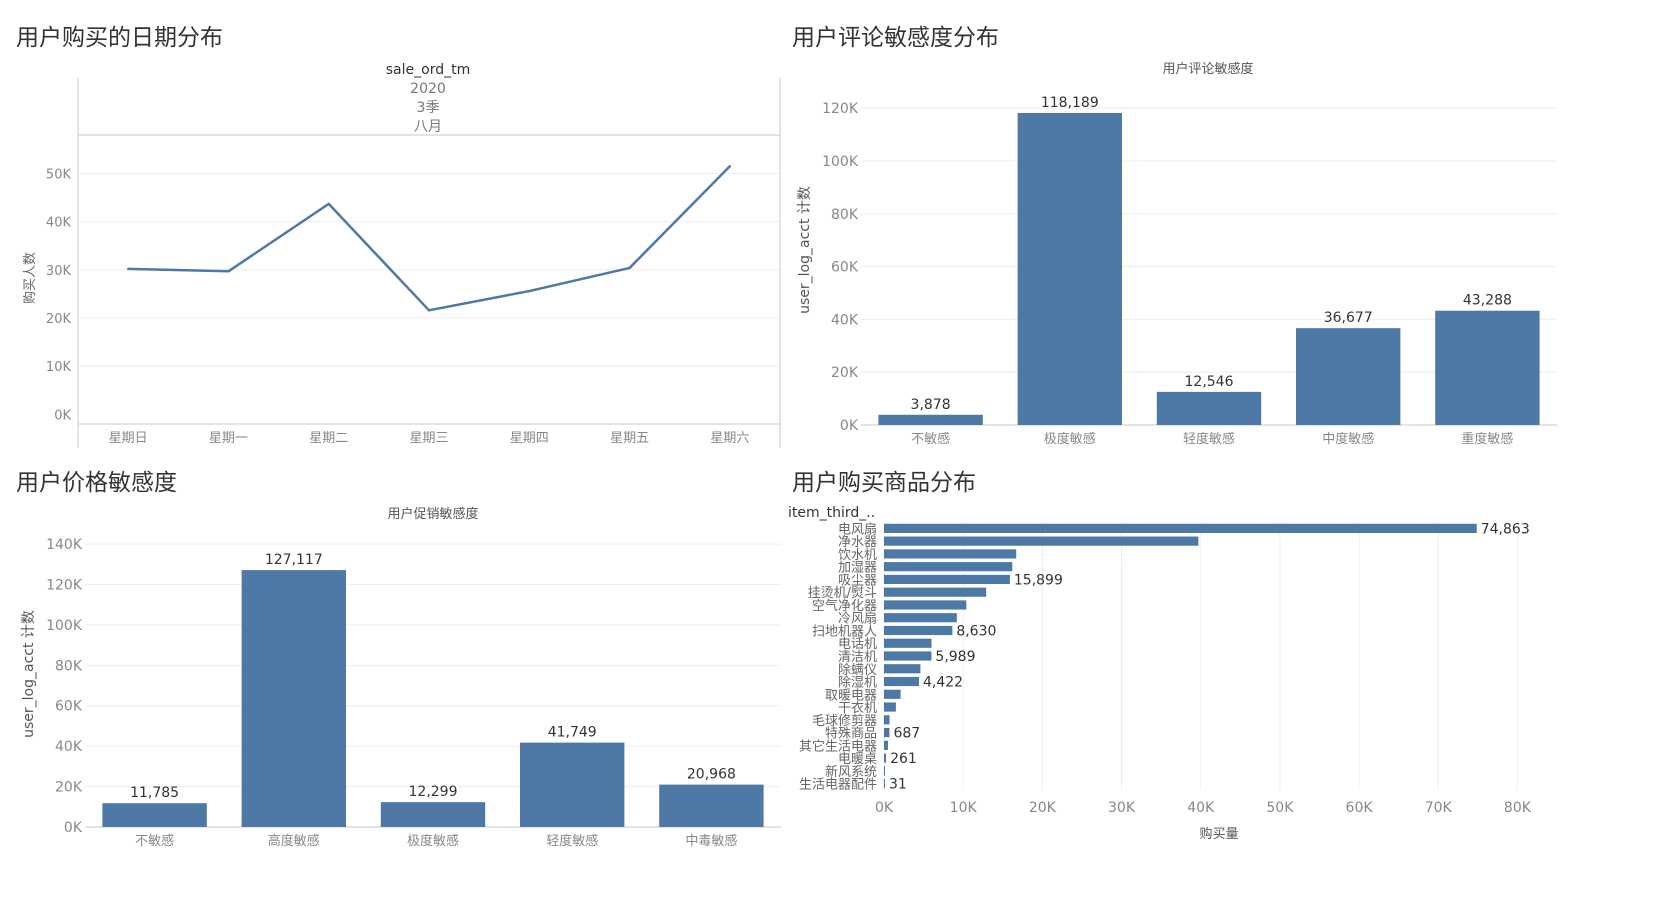 The image size is (1657, 911). What do you see at coordinates (64, 585) in the screenshot?
I see `price-chart-ytick-label: 120K` at bounding box center [64, 585].